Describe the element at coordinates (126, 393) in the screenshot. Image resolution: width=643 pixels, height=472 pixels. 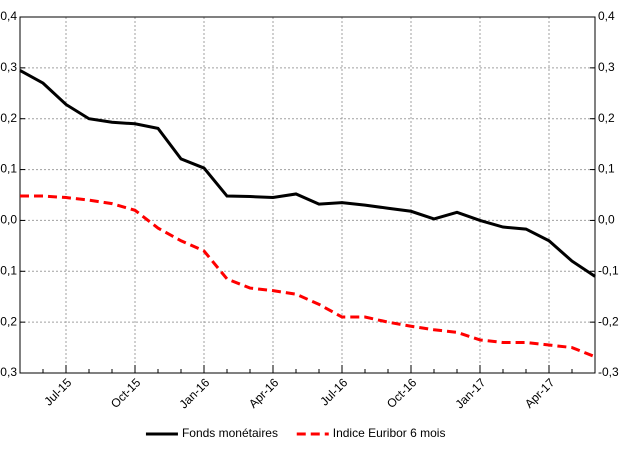
I see `x-tick-label: Oct-15` at that location.